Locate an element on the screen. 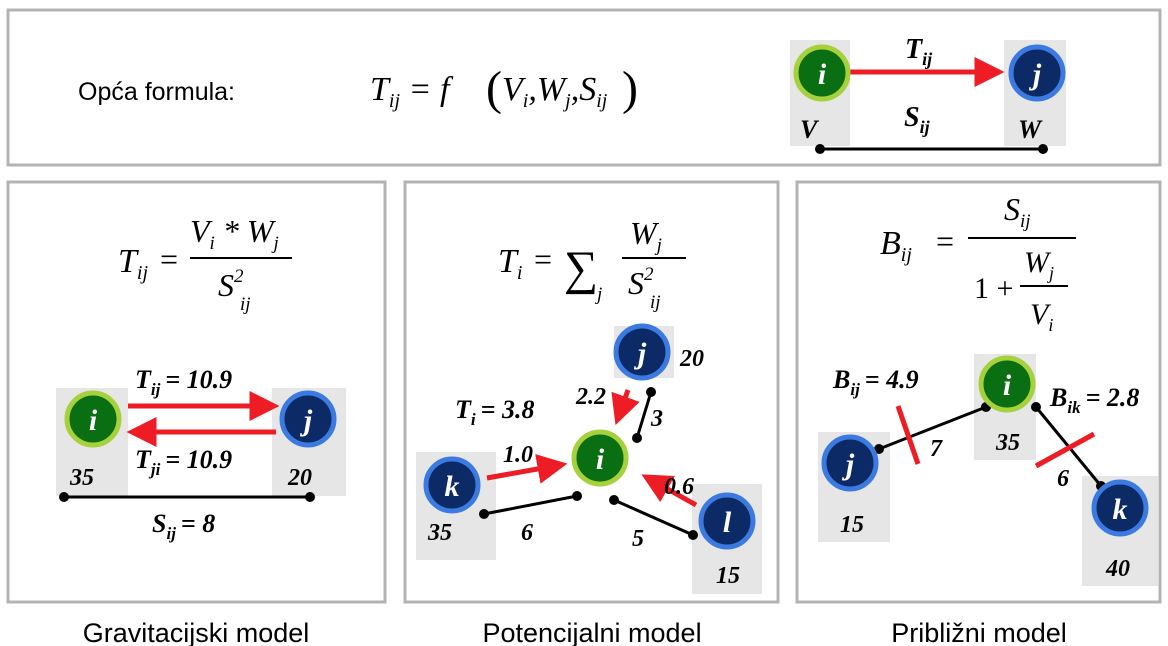 This screenshot has height=646, width=1168. flow-value-j: 2.2 is located at coordinates (590, 397).